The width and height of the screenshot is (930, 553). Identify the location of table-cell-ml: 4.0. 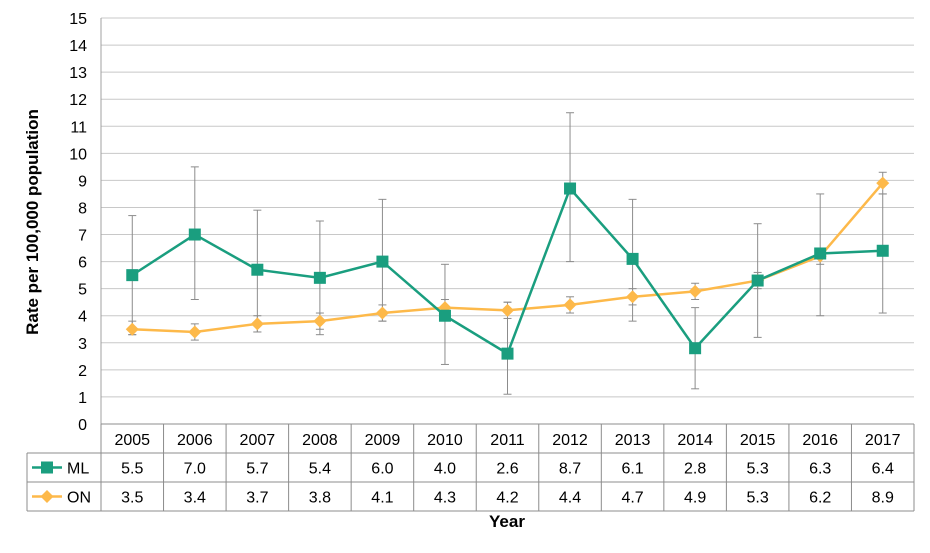
(445, 469).